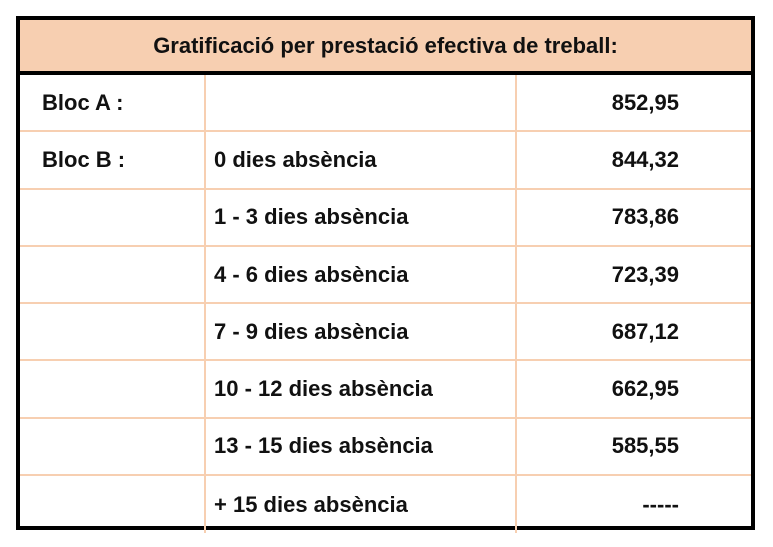  What do you see at coordinates (361, 160) in the screenshot?
I see `condition-cell: 0 dies absència` at bounding box center [361, 160].